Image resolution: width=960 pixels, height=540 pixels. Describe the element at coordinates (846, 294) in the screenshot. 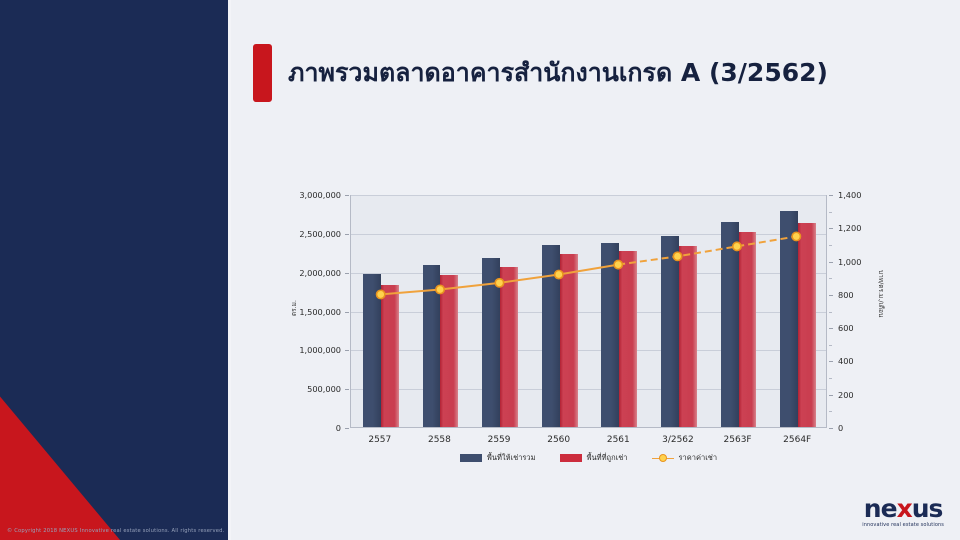

I see `right-axis-tick-label: 800` at that location.